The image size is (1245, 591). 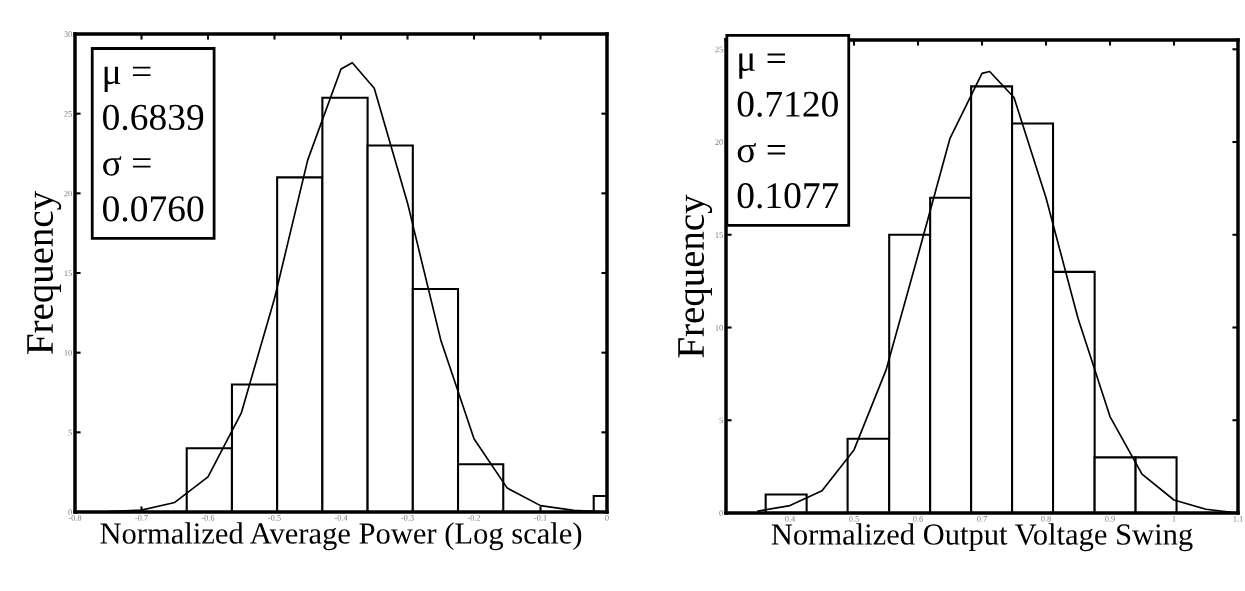 What do you see at coordinates (540, 518) in the screenshot?
I see `x-tick-label: -0.1` at bounding box center [540, 518].